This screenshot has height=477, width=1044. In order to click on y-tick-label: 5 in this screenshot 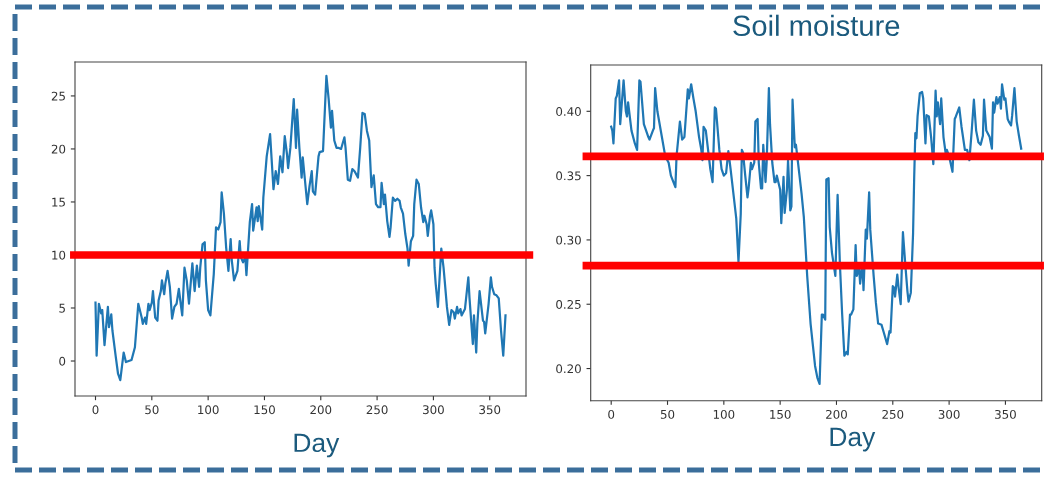, I will do `click(62, 308)`.